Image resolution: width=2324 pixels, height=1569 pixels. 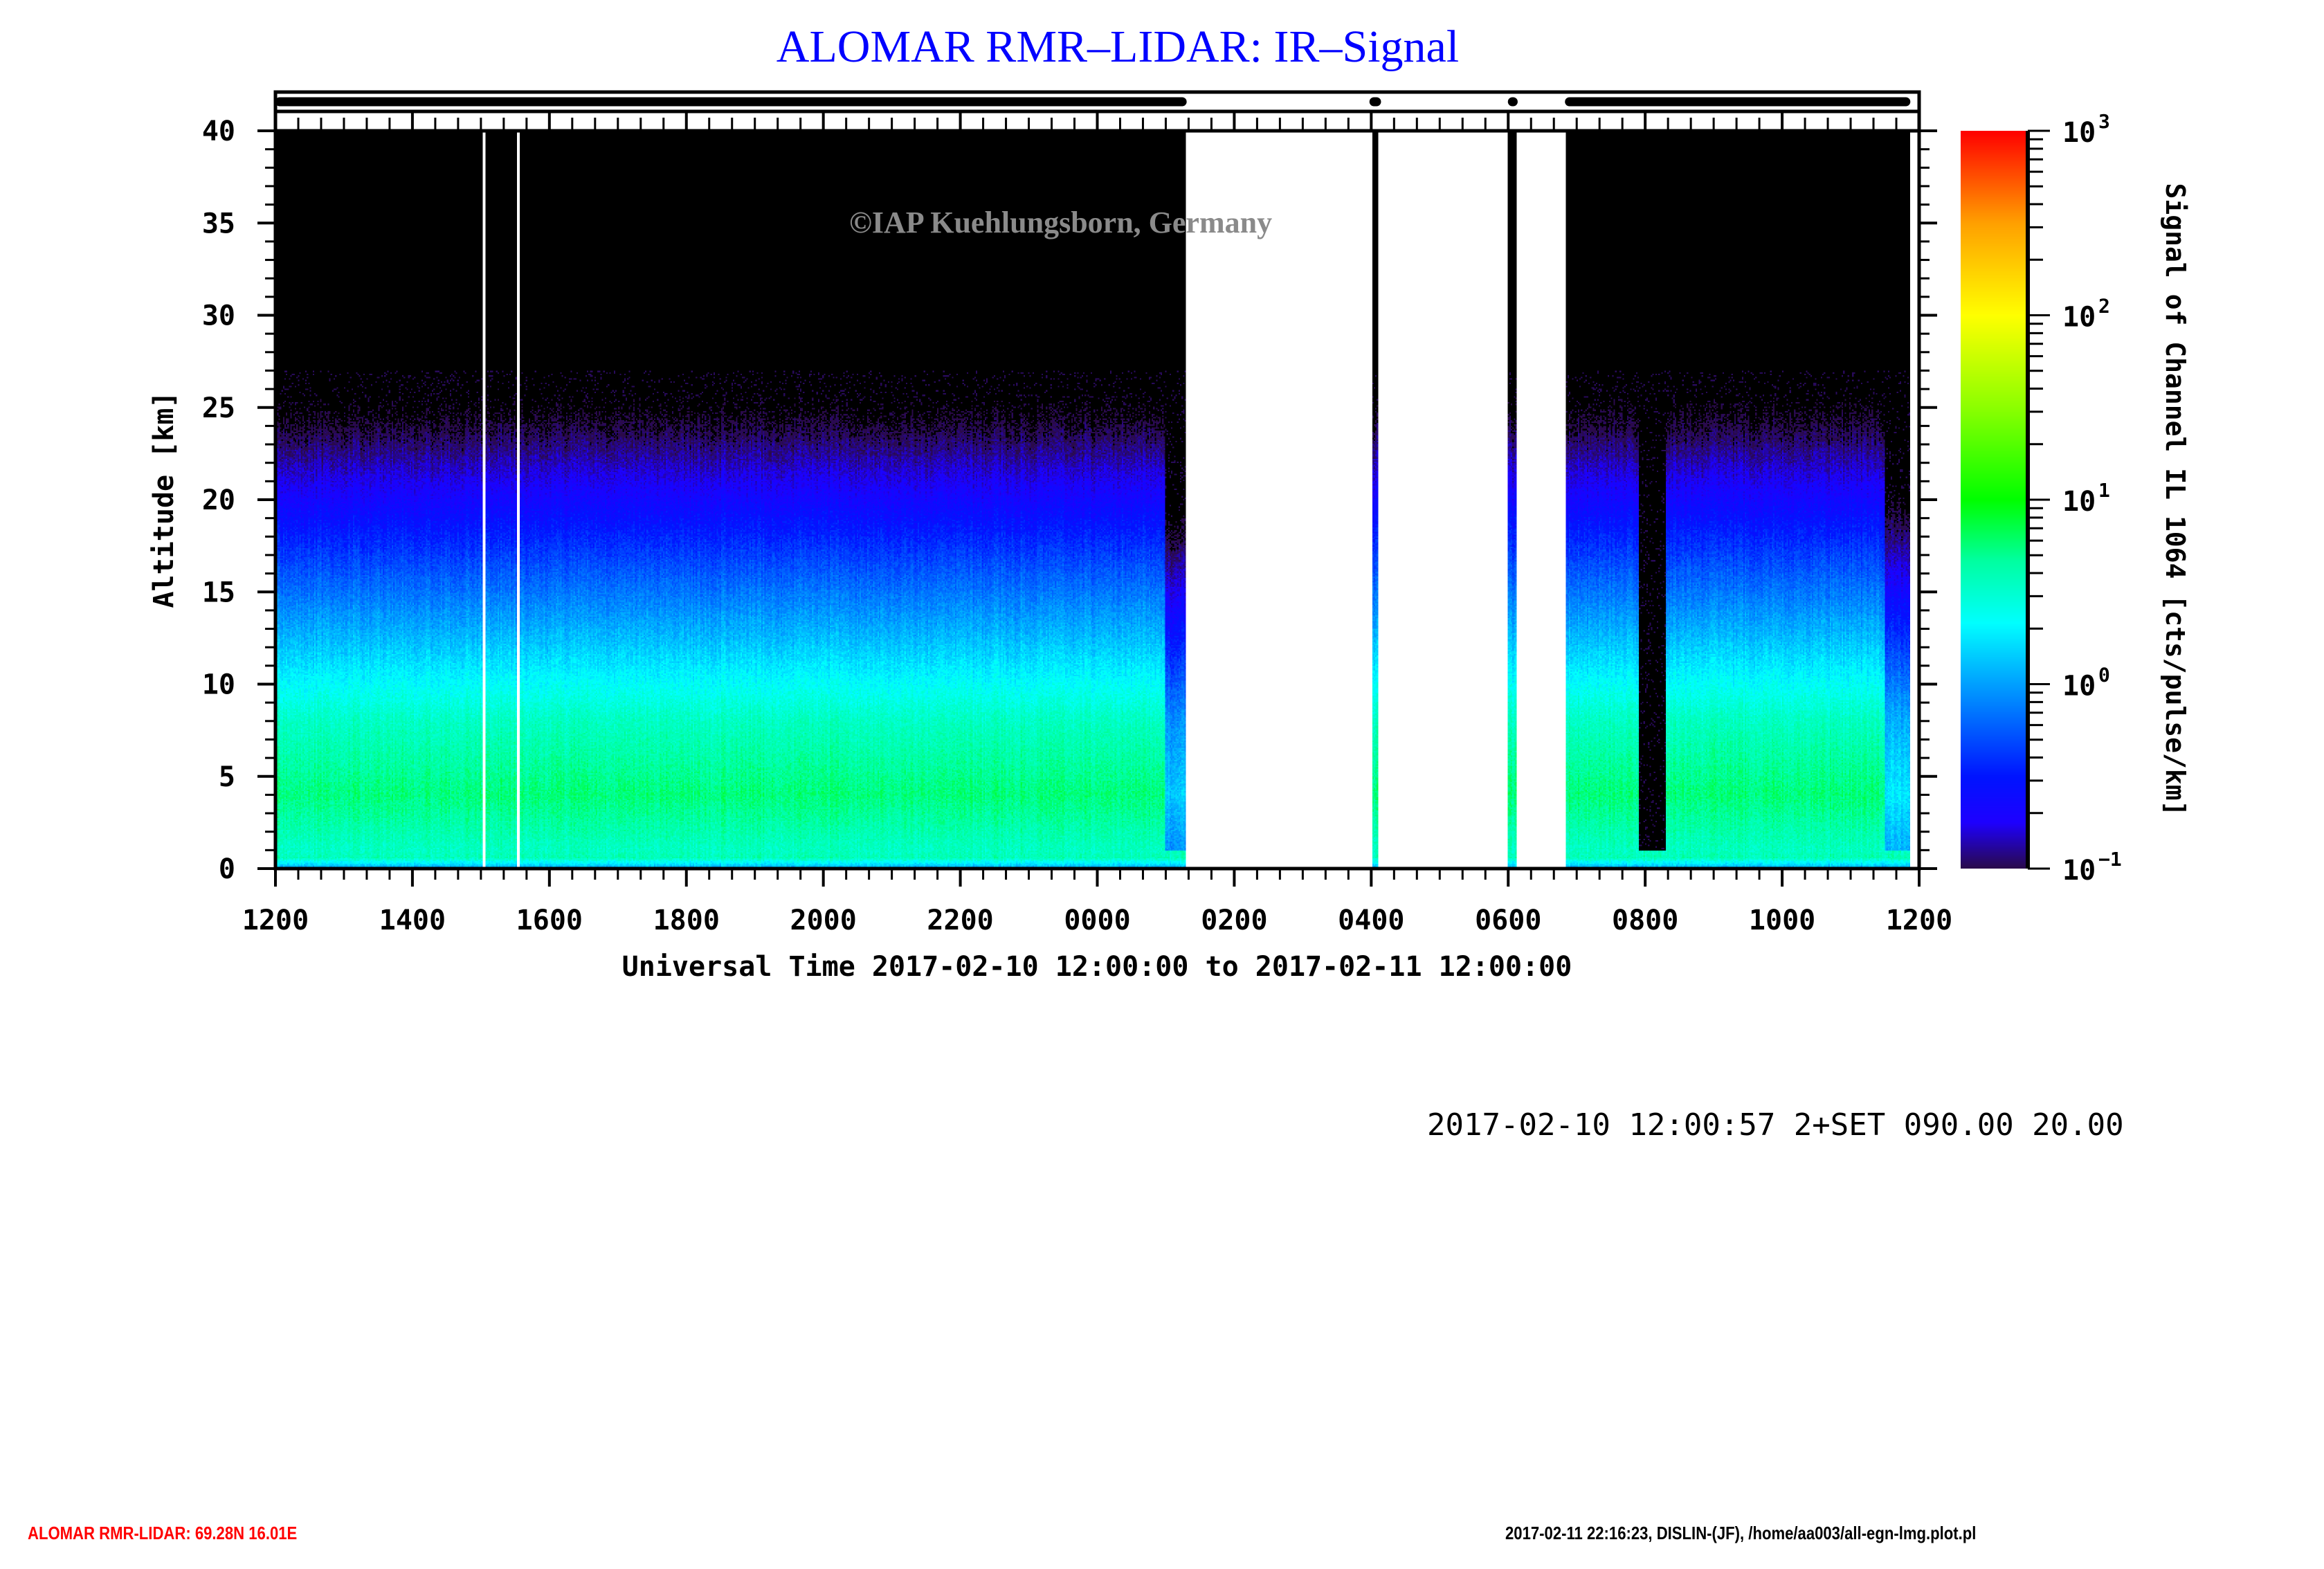 I want to click on watermark: ©IAP Kuehlungsborn, Germany, so click(x=1061, y=222).